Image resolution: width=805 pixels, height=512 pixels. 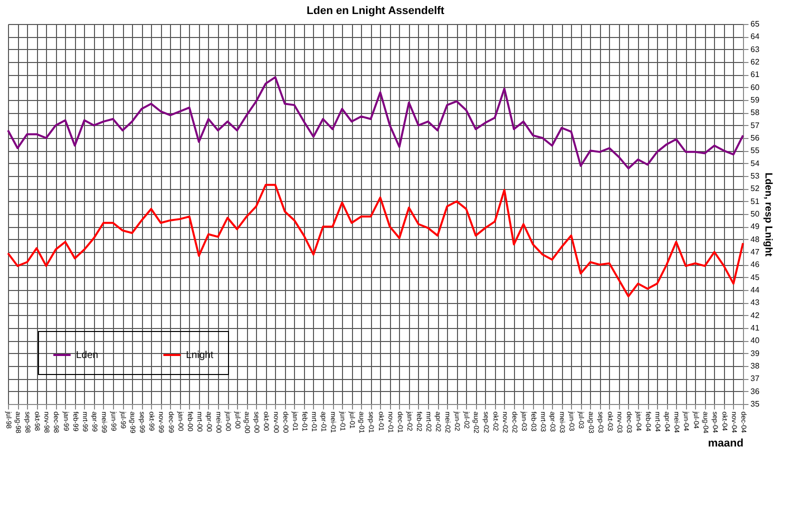 I want to click on chart-title: Lden en Lnight Assendelft, so click(x=375, y=11).